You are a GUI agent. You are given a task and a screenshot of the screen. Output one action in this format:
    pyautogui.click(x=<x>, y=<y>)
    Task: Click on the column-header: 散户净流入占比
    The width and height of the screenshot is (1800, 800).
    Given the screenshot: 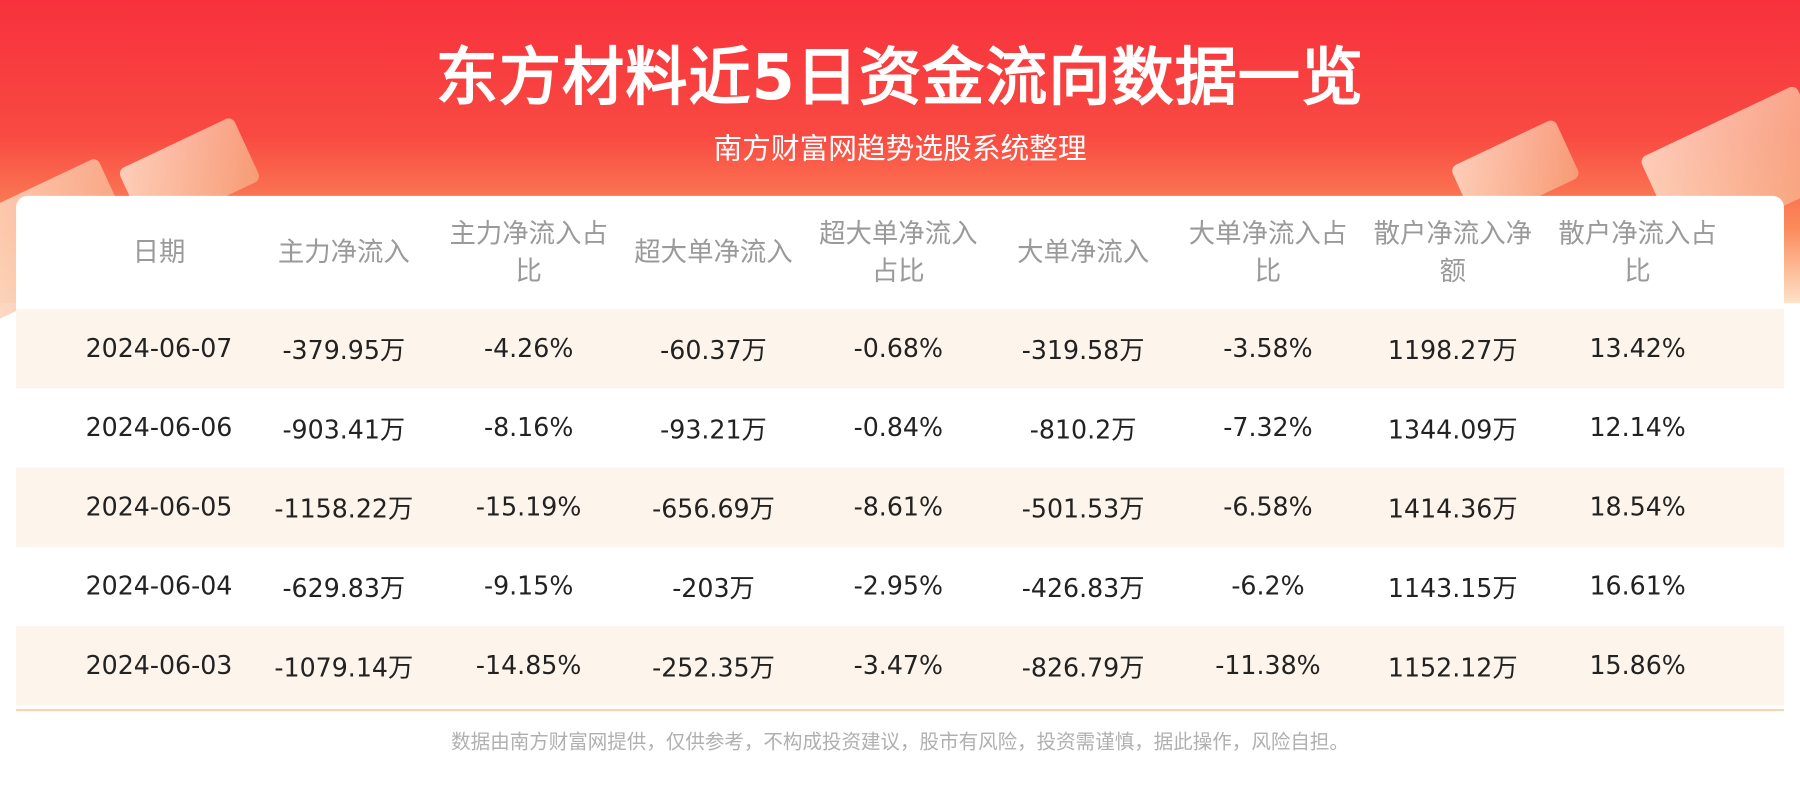 What is the action you would take?
    pyautogui.click(x=1637, y=252)
    